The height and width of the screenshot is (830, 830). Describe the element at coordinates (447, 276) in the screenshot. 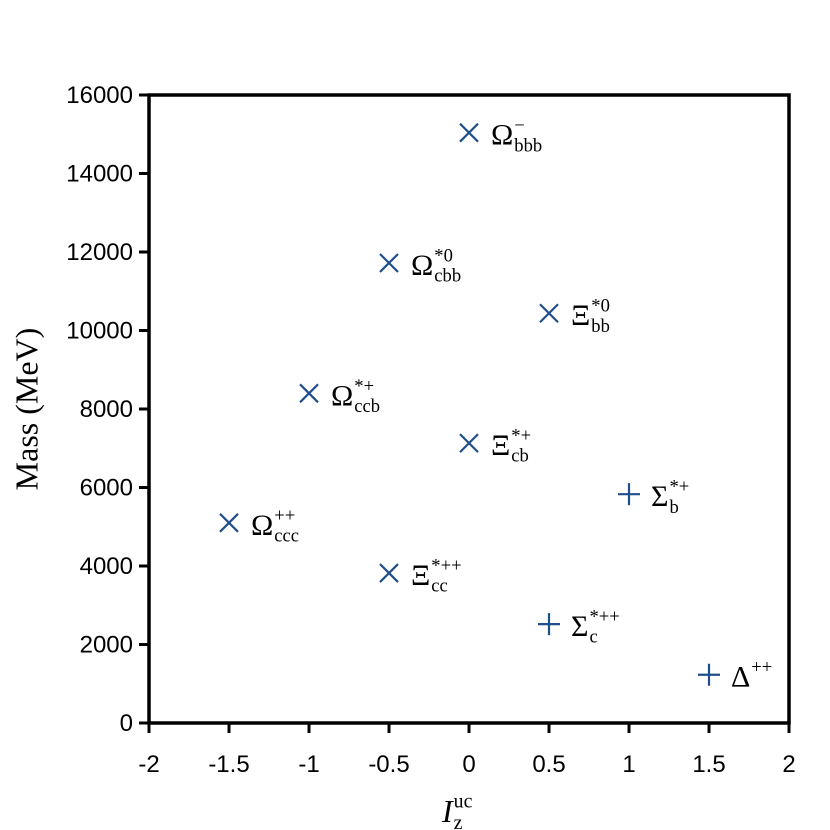

I see `point-label-sub: cbb` at that location.